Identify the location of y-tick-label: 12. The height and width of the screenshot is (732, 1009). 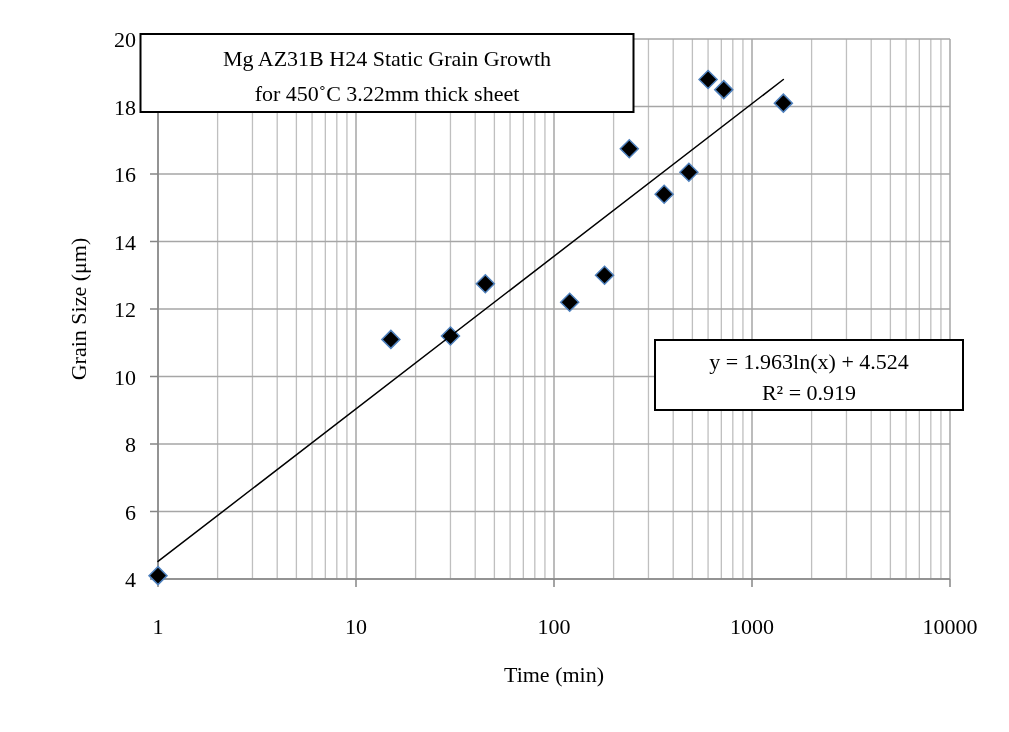
(125, 309).